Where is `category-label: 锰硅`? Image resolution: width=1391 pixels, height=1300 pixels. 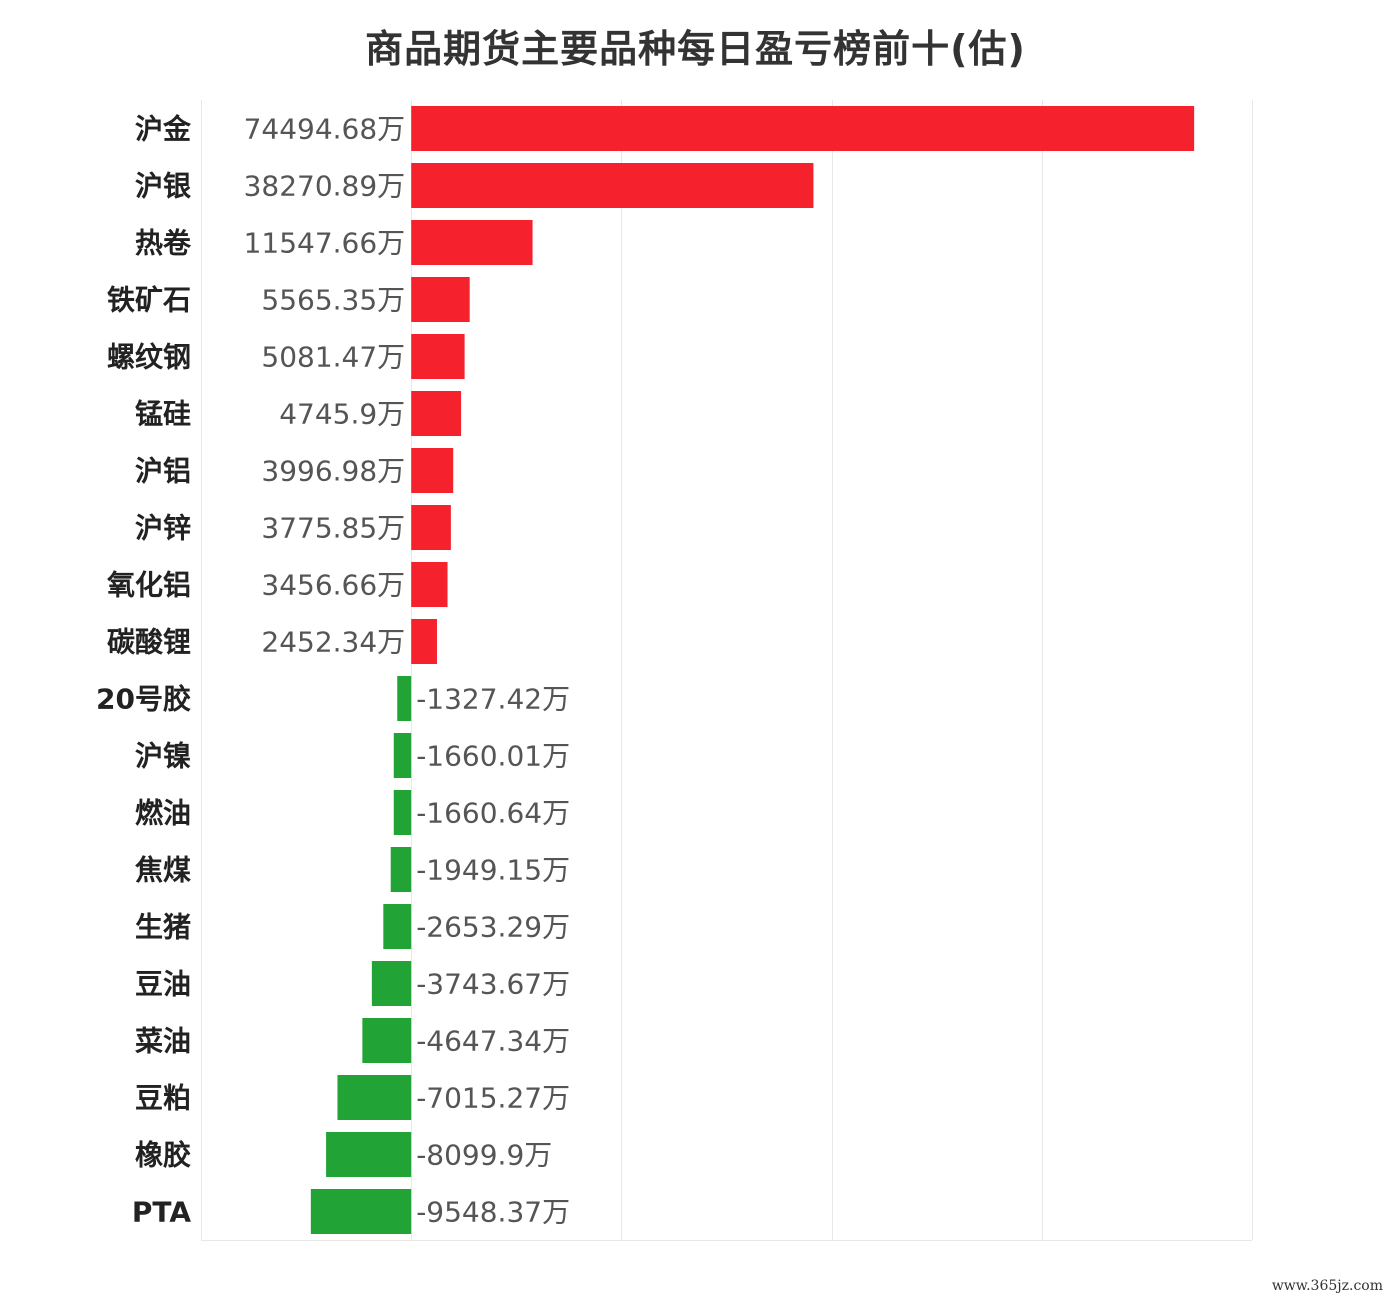
category-label: 锰硅 is located at coordinates (163, 414).